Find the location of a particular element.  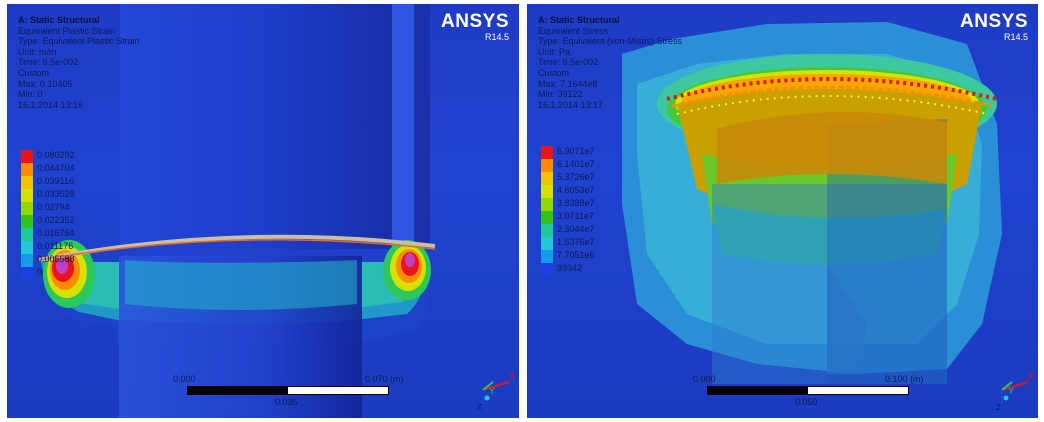

result-max: Max: 0.10405 is located at coordinates (45, 83).